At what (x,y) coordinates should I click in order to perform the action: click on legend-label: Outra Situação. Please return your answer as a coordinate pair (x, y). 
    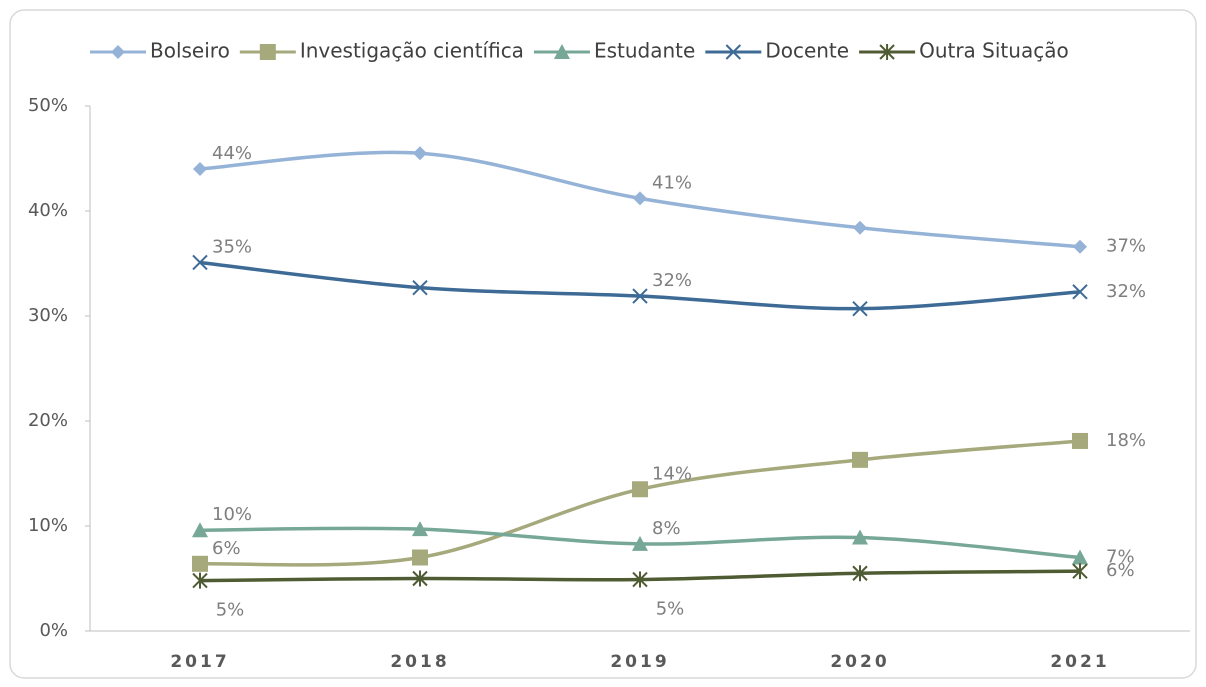
    Looking at the image, I should click on (994, 51).